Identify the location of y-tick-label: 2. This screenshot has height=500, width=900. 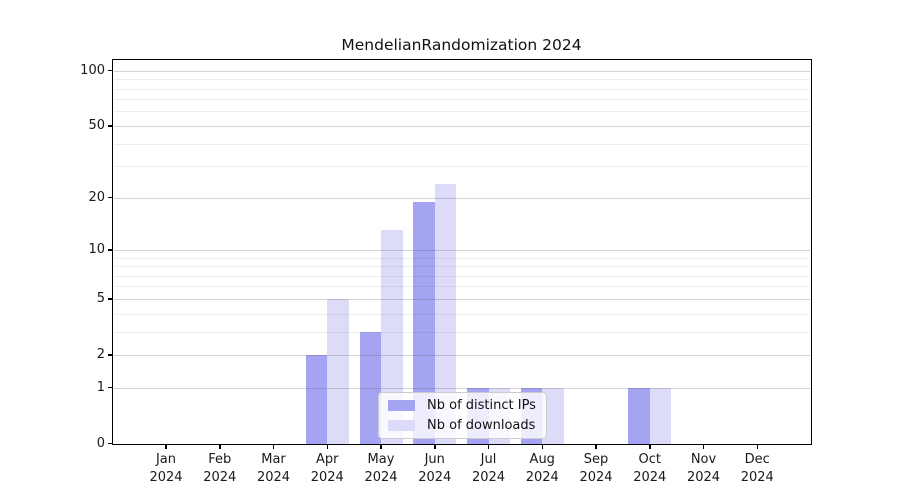
(100, 354).